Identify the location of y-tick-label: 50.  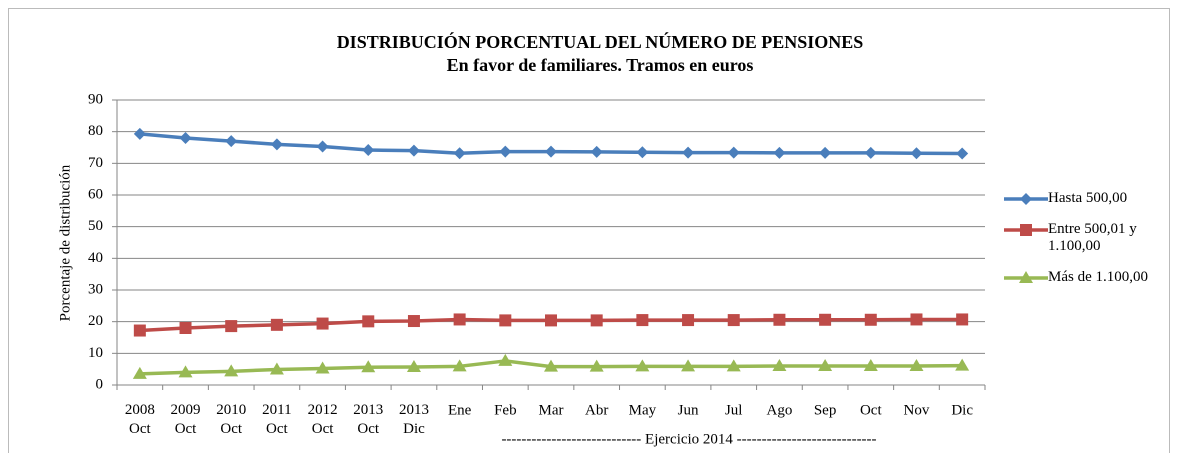
(95, 226).